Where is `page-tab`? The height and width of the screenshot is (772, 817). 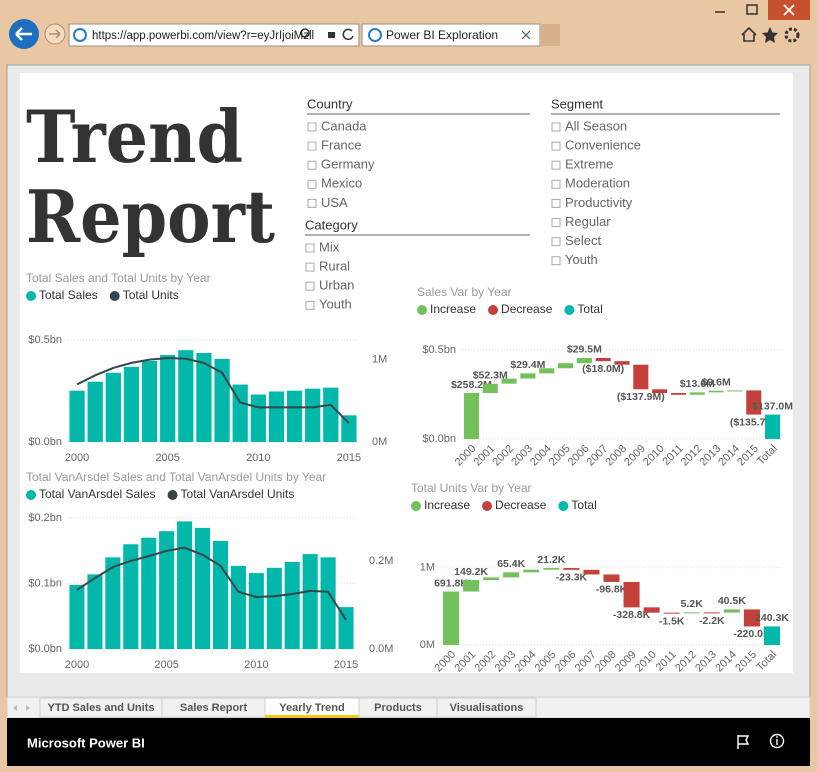 page-tab is located at coordinates (486, 707).